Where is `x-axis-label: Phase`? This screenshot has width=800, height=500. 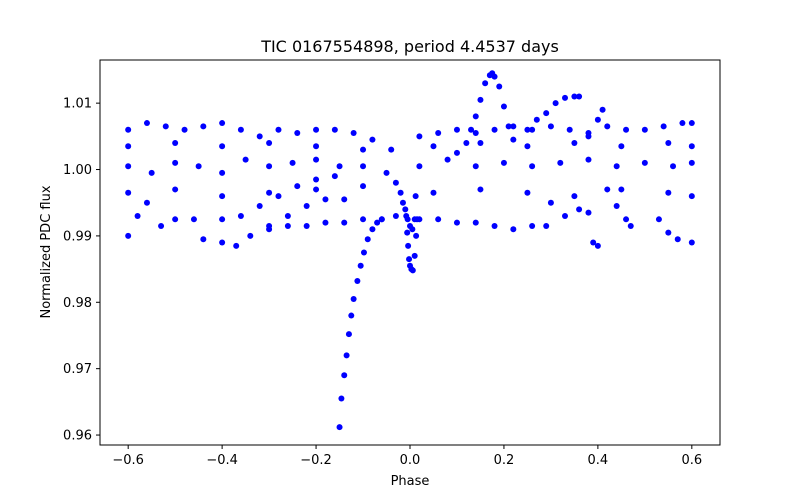
x-axis-label: Phase is located at coordinates (410, 481).